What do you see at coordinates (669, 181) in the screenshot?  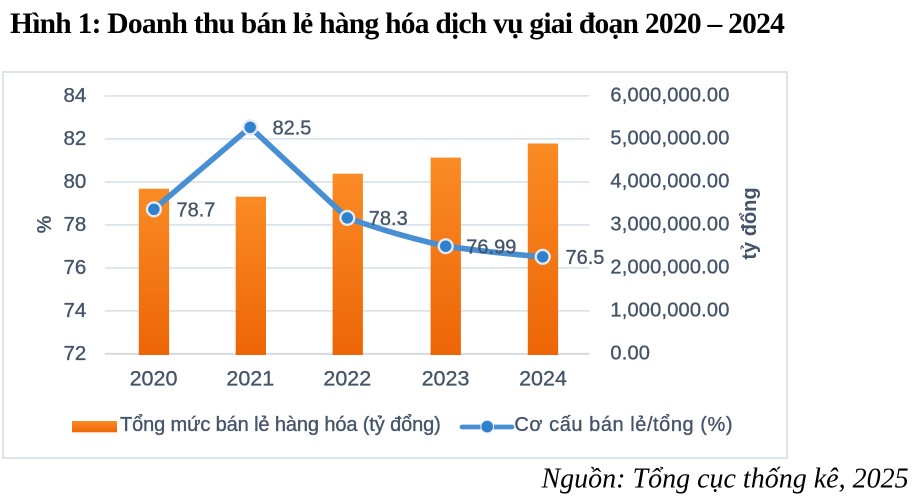 I see `svg-text: 4,000,000.00` at bounding box center [669, 181].